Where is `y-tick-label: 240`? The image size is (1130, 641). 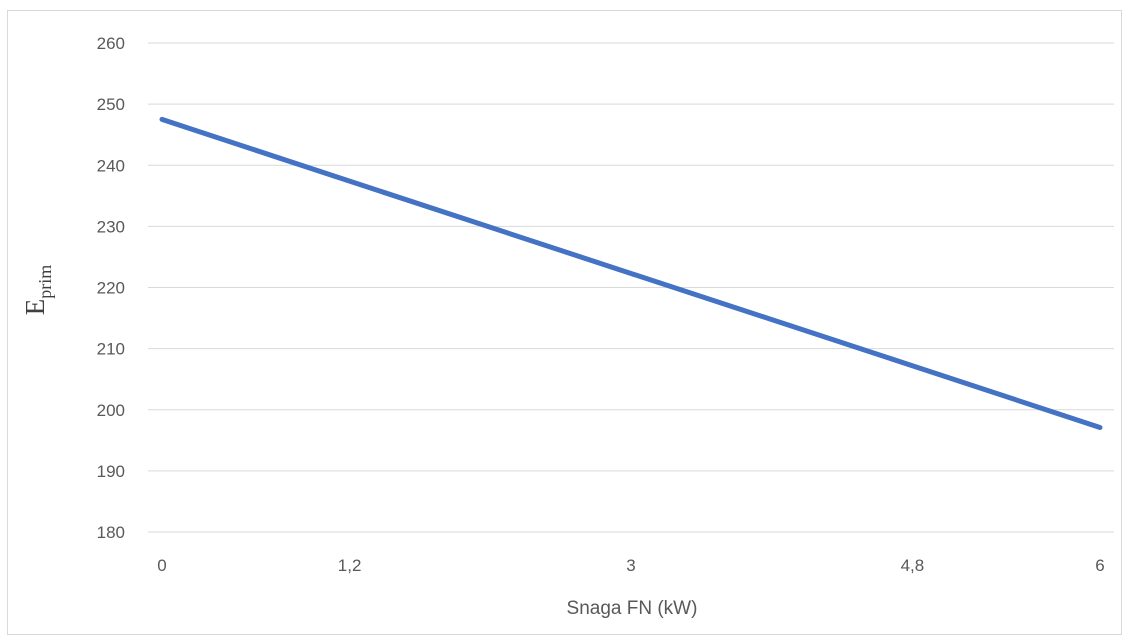
y-tick-label: 240 is located at coordinates (111, 165).